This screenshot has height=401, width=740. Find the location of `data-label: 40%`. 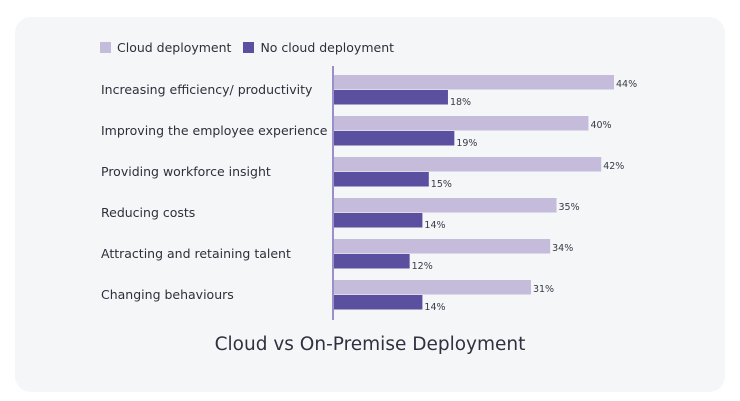

data-label: 40% is located at coordinates (600, 125).